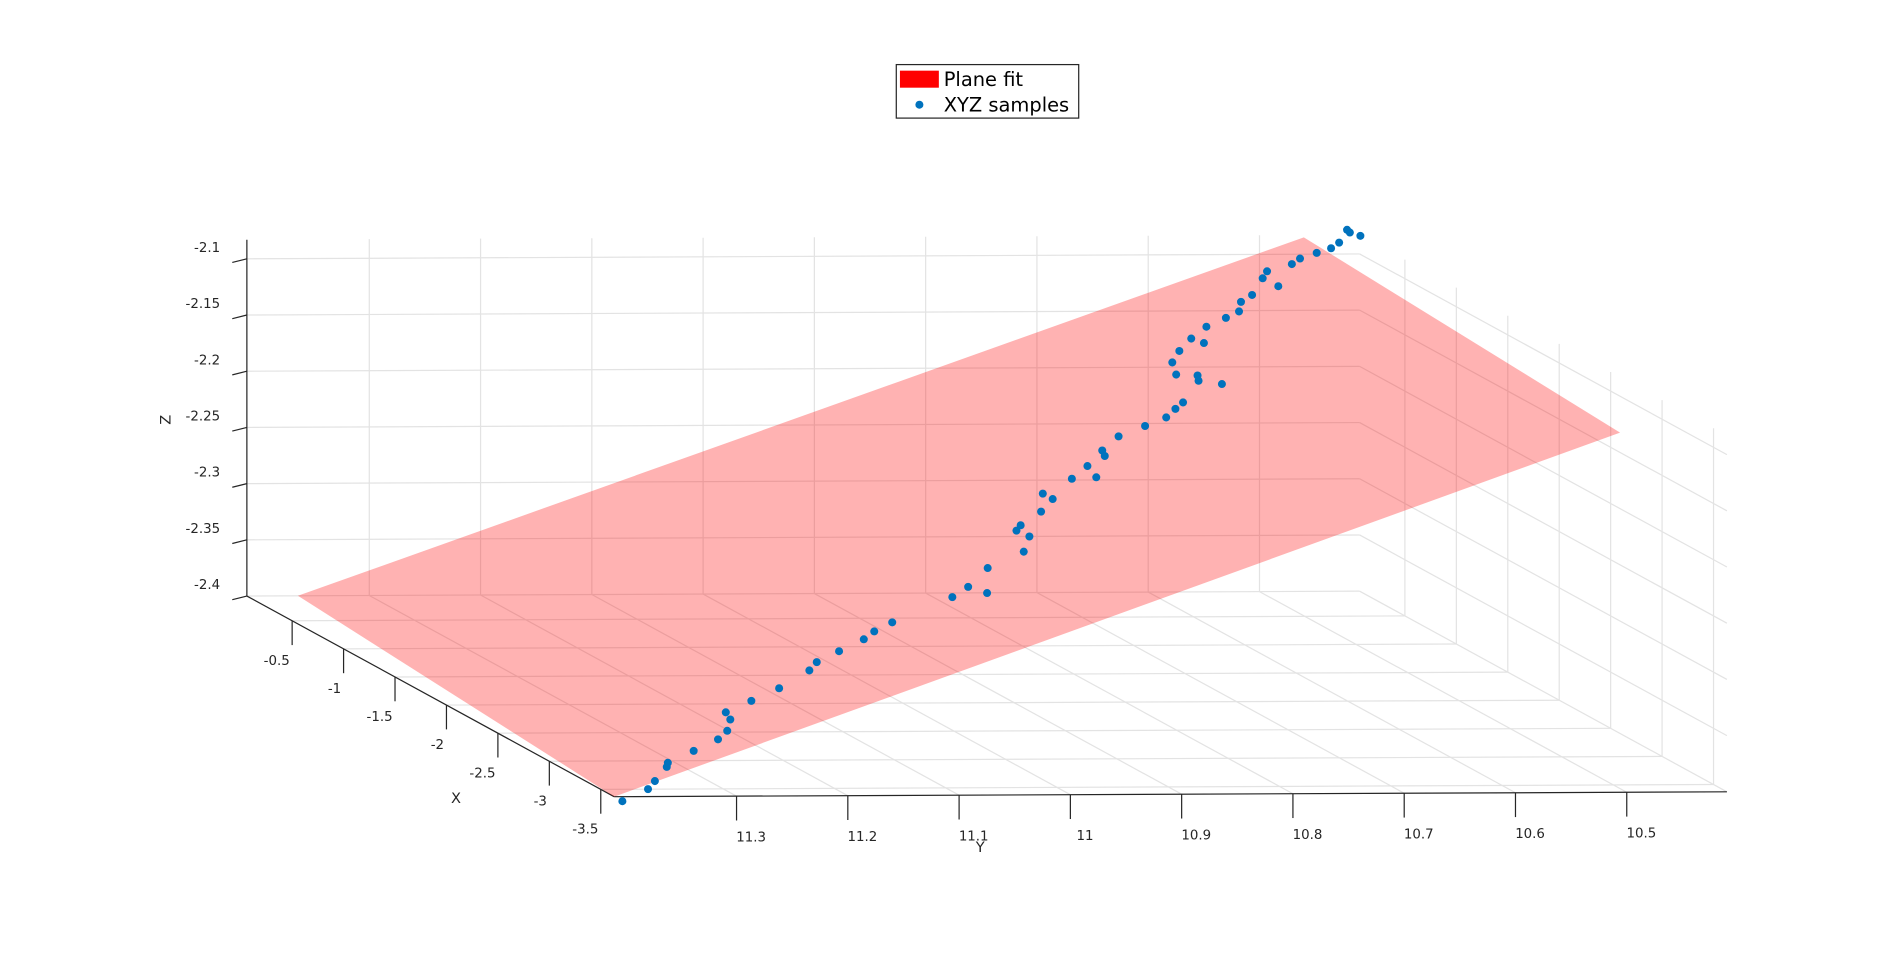  I want to click on z-tick-label: -2.2, so click(207, 360).